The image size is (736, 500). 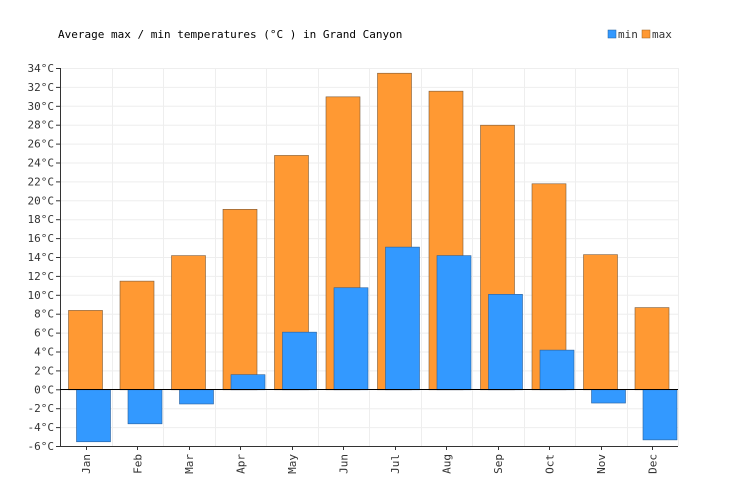 What do you see at coordinates (196, 397) in the screenshot?
I see `bar-min-mar` at bounding box center [196, 397].